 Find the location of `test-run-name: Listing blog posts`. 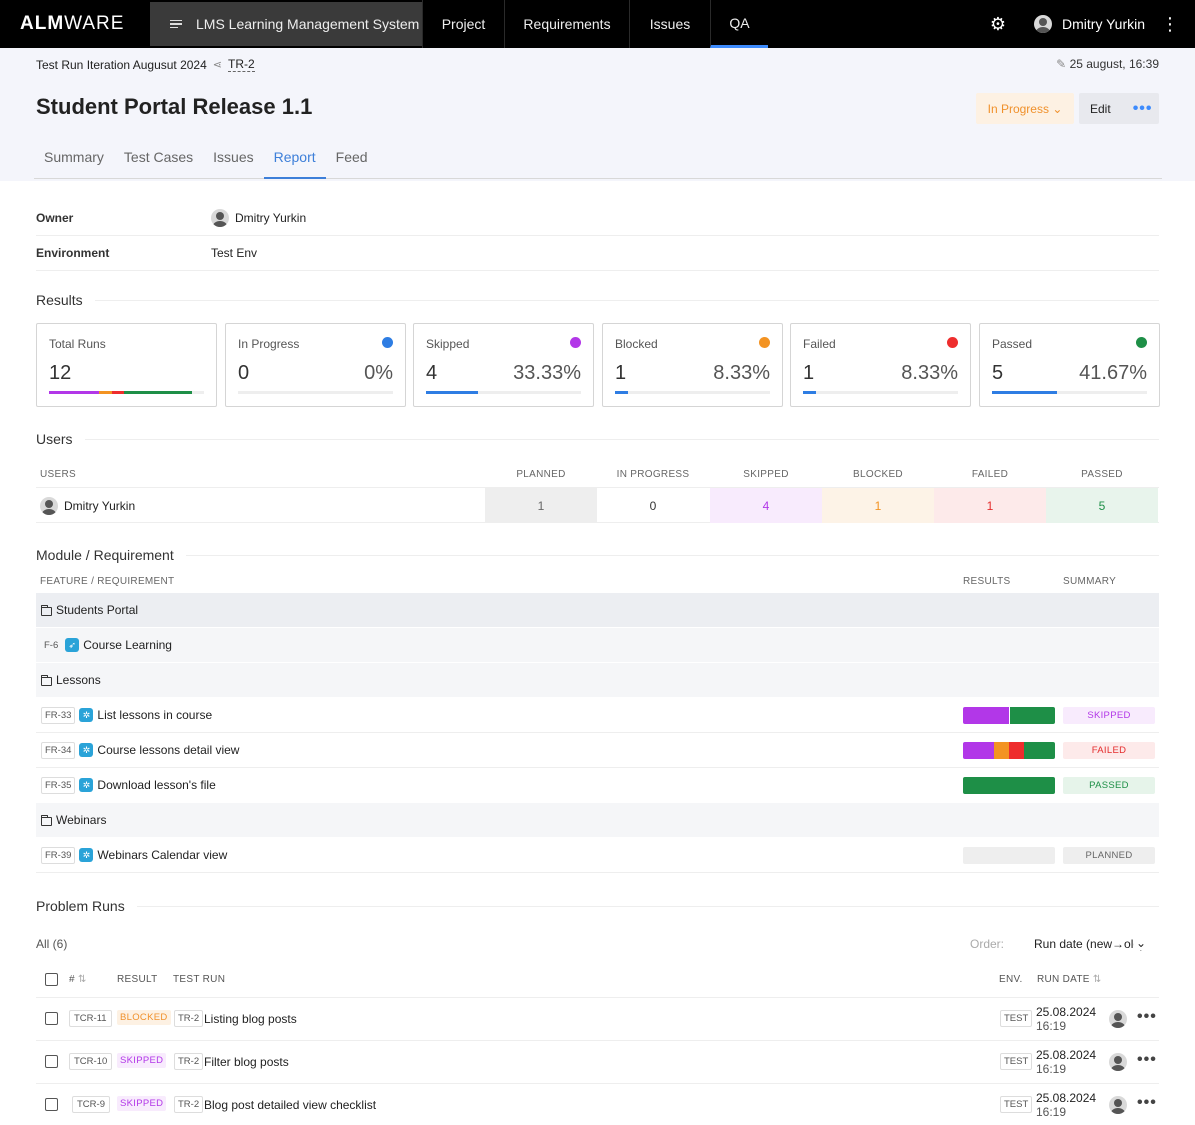

test-run-name: Listing blog posts is located at coordinates (250, 1019).